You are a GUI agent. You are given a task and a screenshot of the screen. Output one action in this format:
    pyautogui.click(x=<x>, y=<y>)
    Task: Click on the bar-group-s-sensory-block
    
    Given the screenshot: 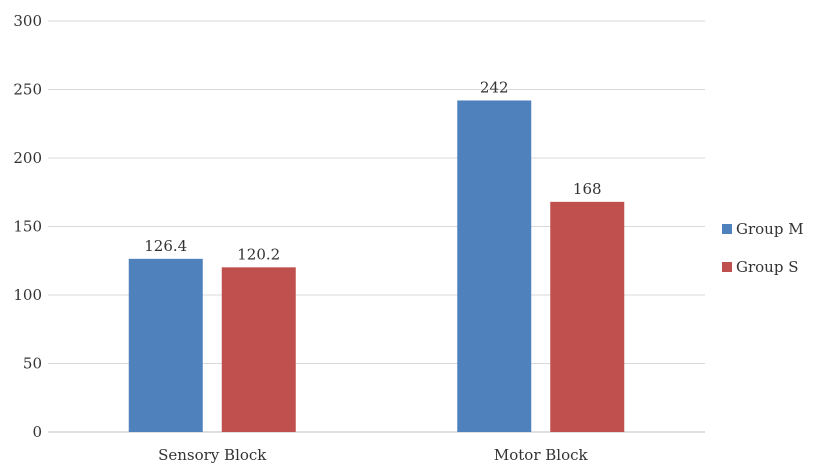 What is the action you would take?
    pyautogui.click(x=258, y=349)
    